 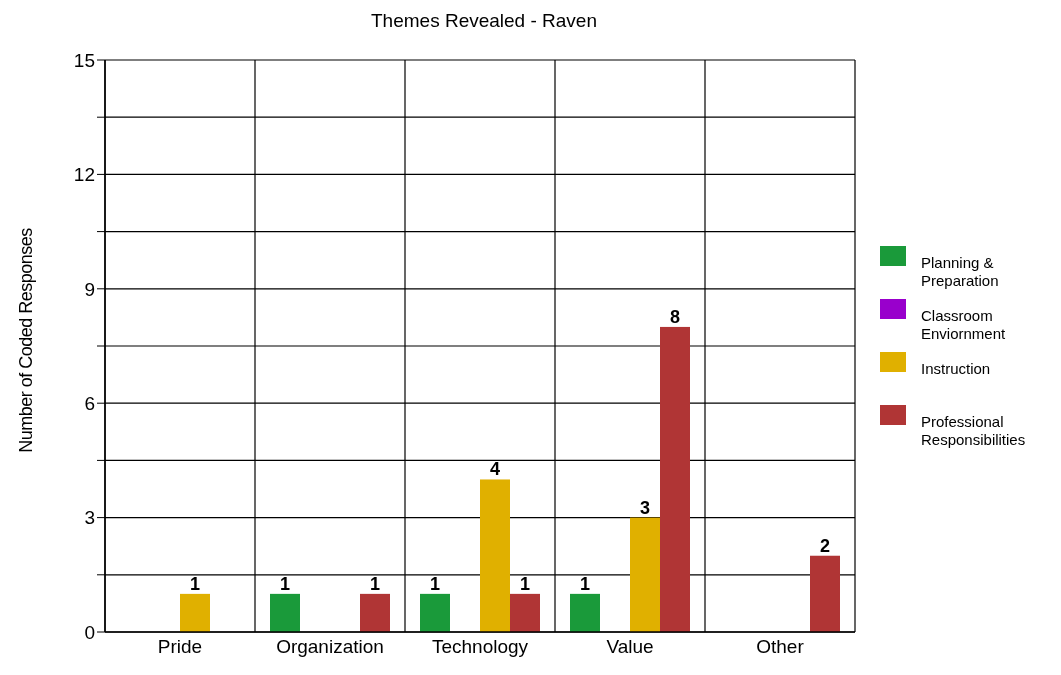 I want to click on y-tick-label: 3, so click(x=89, y=518).